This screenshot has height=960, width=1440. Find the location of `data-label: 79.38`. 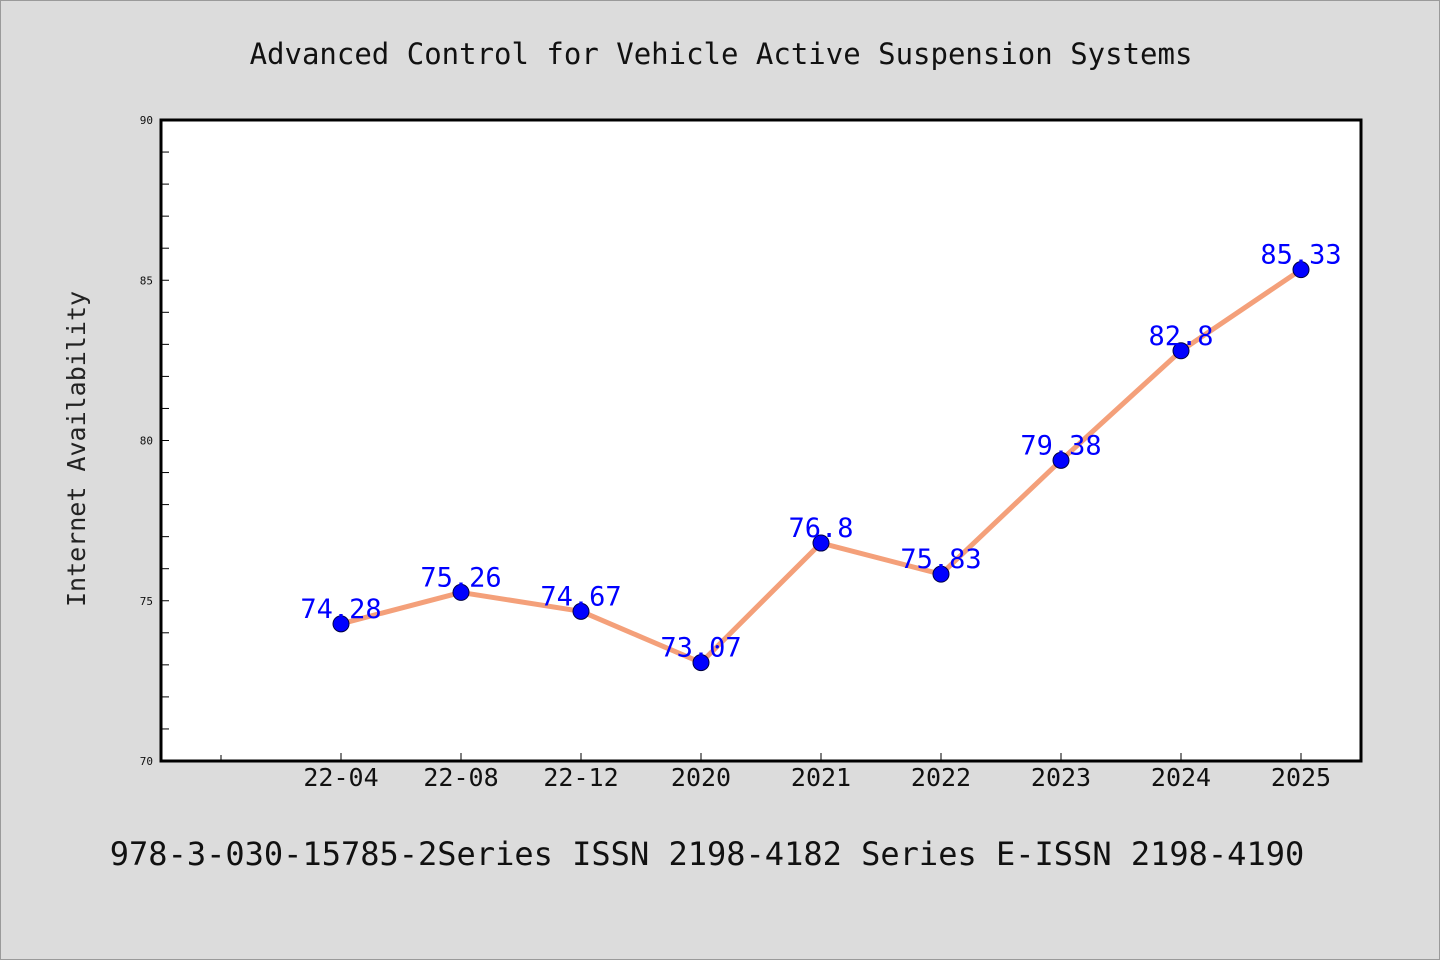

data-label: 79.38 is located at coordinates (1060, 445).